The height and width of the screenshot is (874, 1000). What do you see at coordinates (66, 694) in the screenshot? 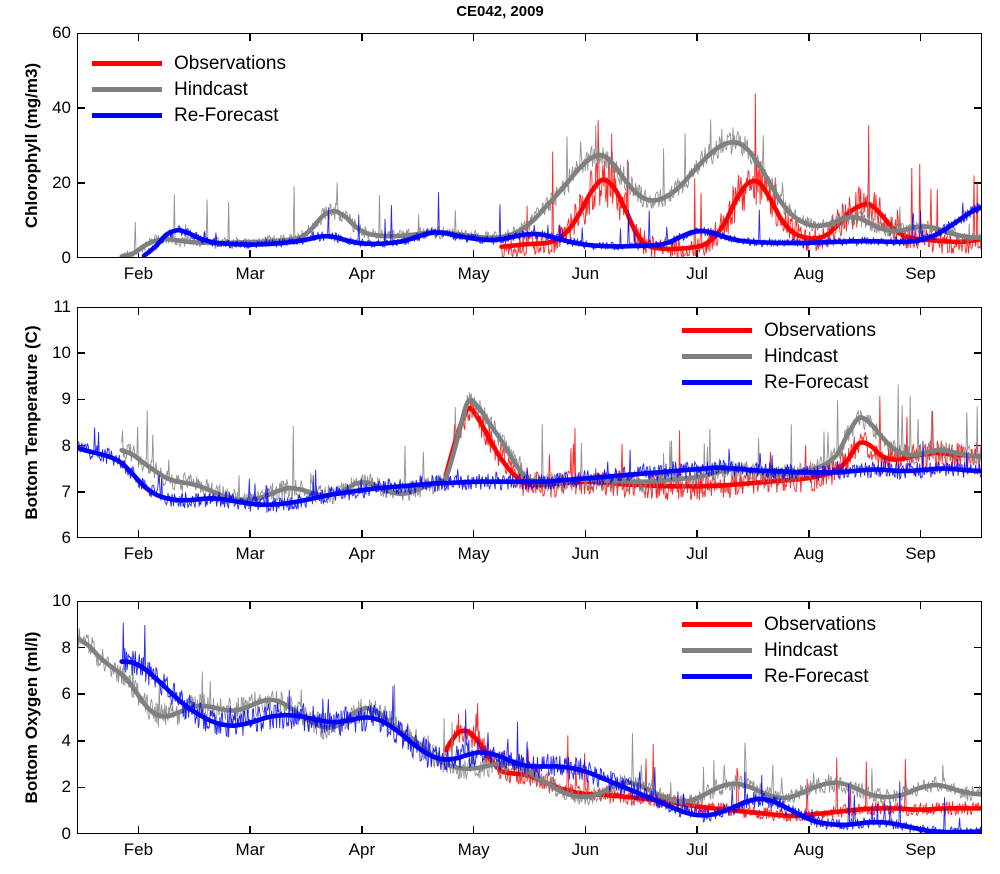
I see `ytick-label-2-3: 6` at bounding box center [66, 694].